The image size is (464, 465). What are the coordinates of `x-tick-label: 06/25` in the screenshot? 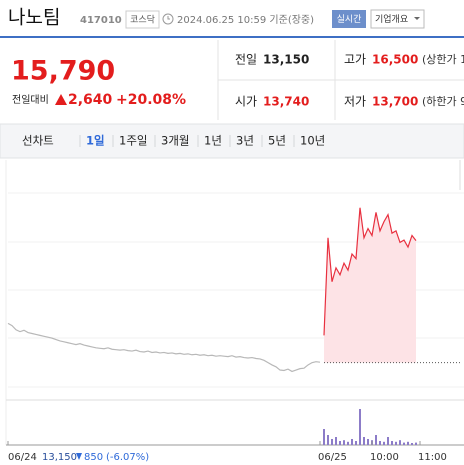 It's located at (332, 457).